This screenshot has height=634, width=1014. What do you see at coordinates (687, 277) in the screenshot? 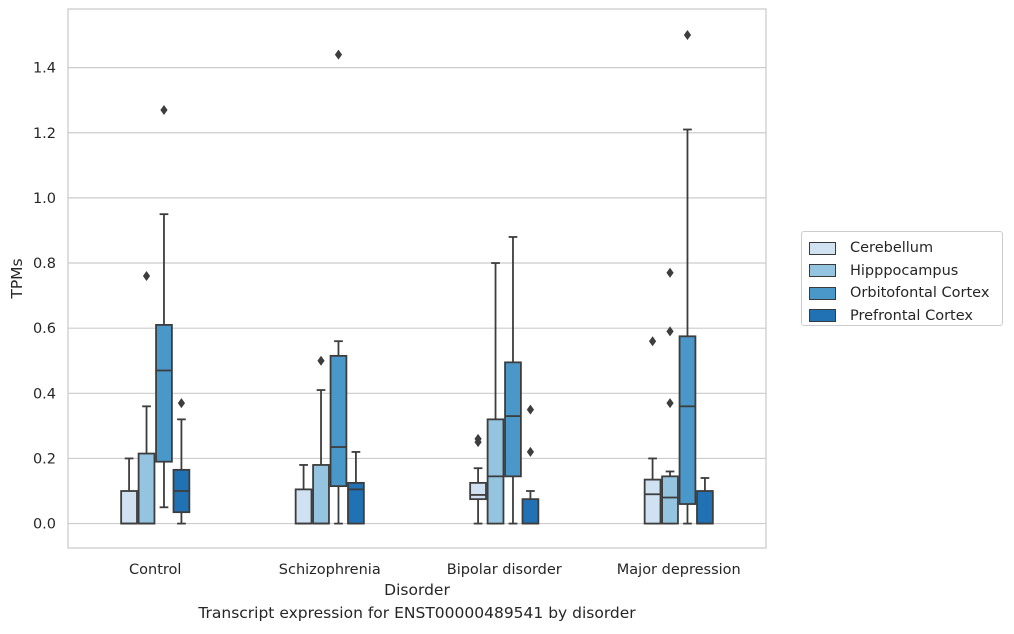
I see `box-major-depression-orbitofontal-cortex` at bounding box center [687, 277].